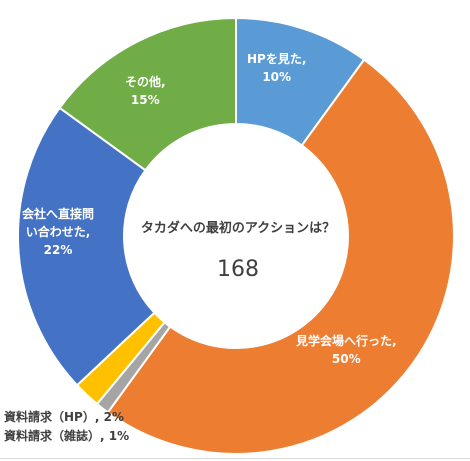 The height and width of the screenshot is (461, 470). Describe the element at coordinates (58, 214) in the screenshot. I see `label-kaisha-line1: 会社へ直接問` at that location.